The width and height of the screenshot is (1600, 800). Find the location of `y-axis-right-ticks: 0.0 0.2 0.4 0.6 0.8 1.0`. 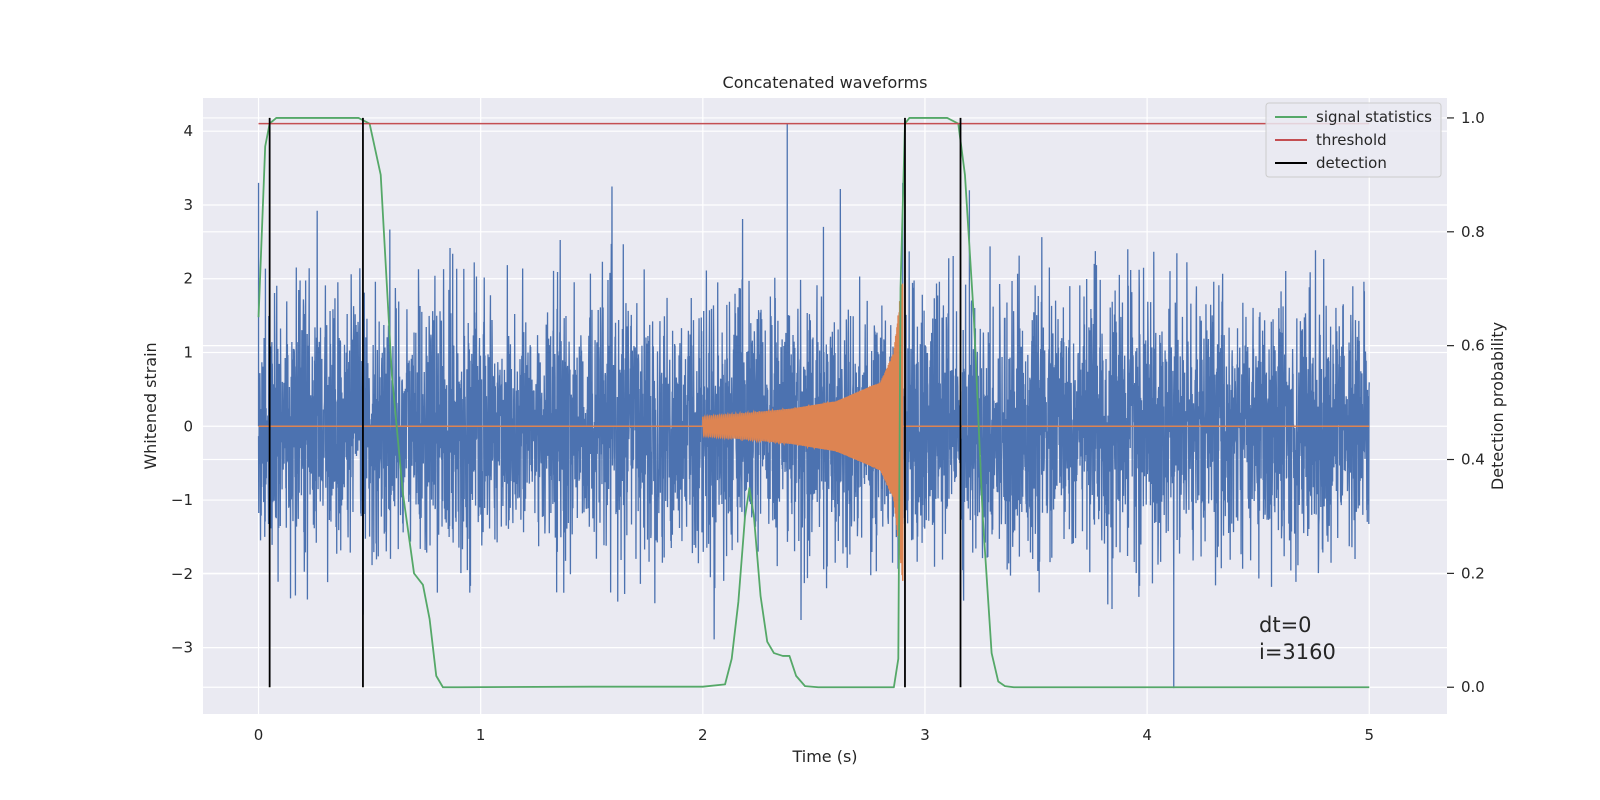

y-axis-right-ticks: 0.0 0.2 0.4 0.6 0.8 1.0 is located at coordinates (1466, 402).